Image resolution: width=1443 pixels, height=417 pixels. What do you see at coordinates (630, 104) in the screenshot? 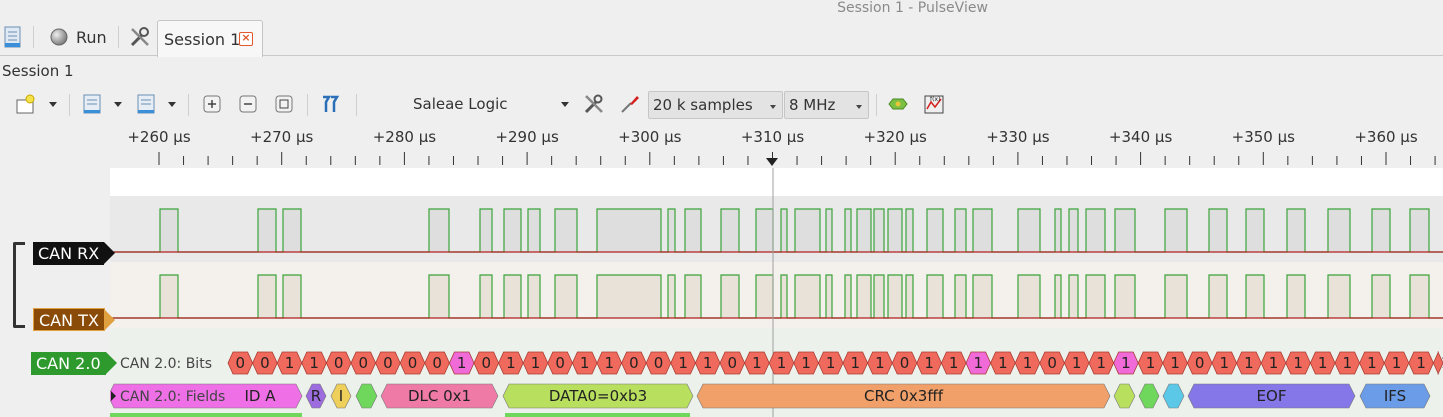
I see `probe-icon` at bounding box center [630, 104].